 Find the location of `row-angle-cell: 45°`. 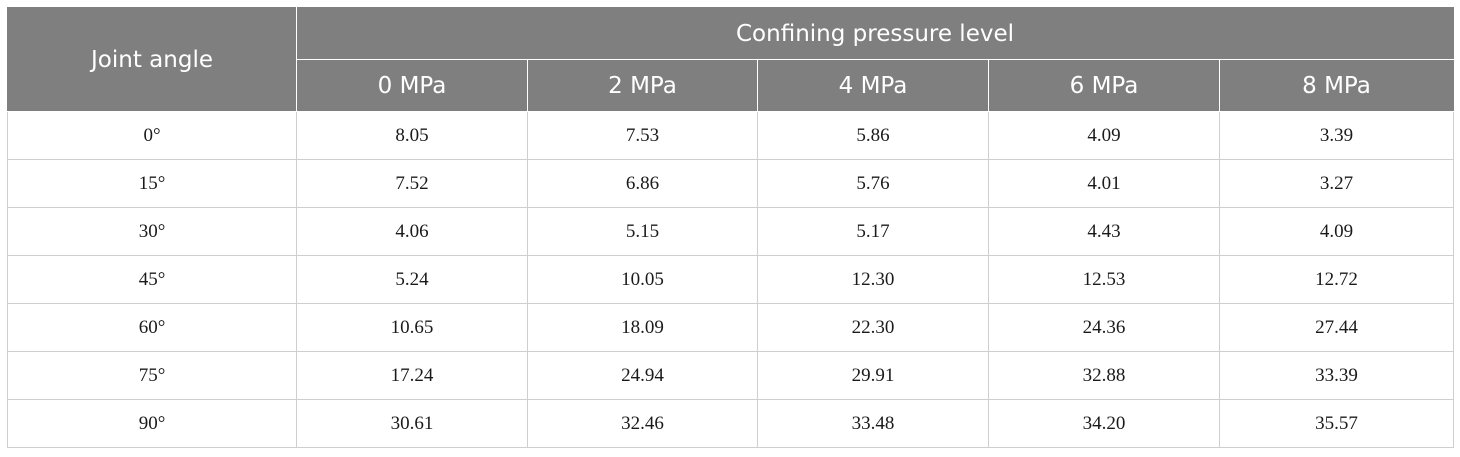

row-angle-cell: 45° is located at coordinates (152, 279).